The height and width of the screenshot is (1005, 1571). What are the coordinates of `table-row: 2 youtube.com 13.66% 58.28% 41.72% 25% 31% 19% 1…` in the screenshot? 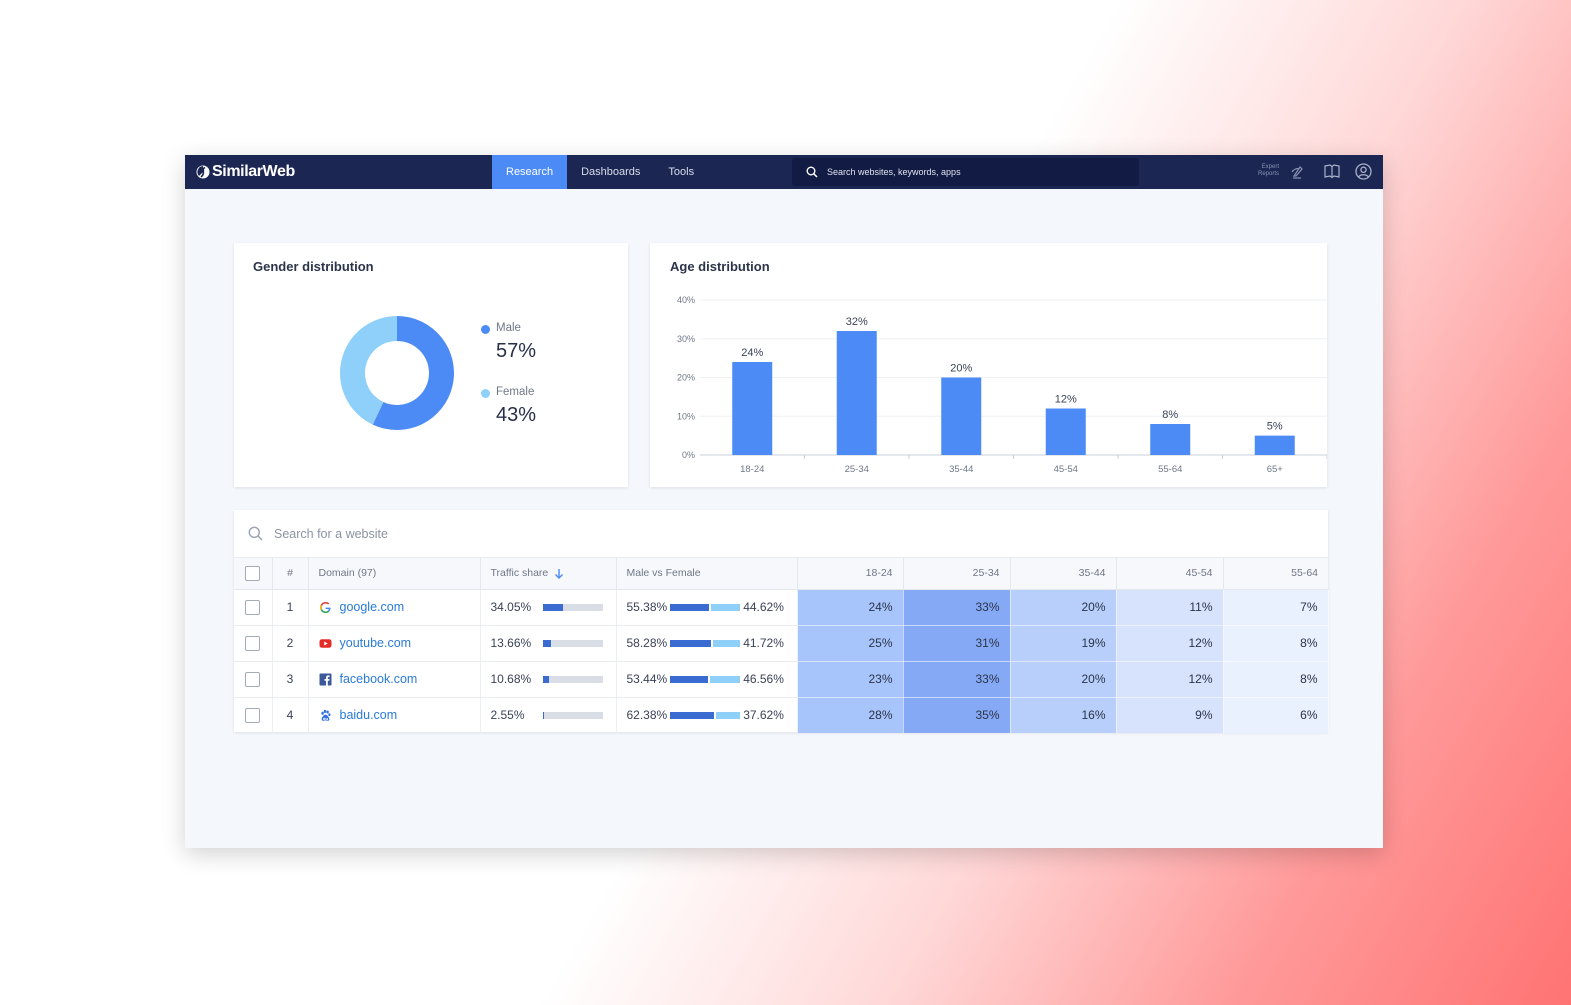 It's located at (781, 643).